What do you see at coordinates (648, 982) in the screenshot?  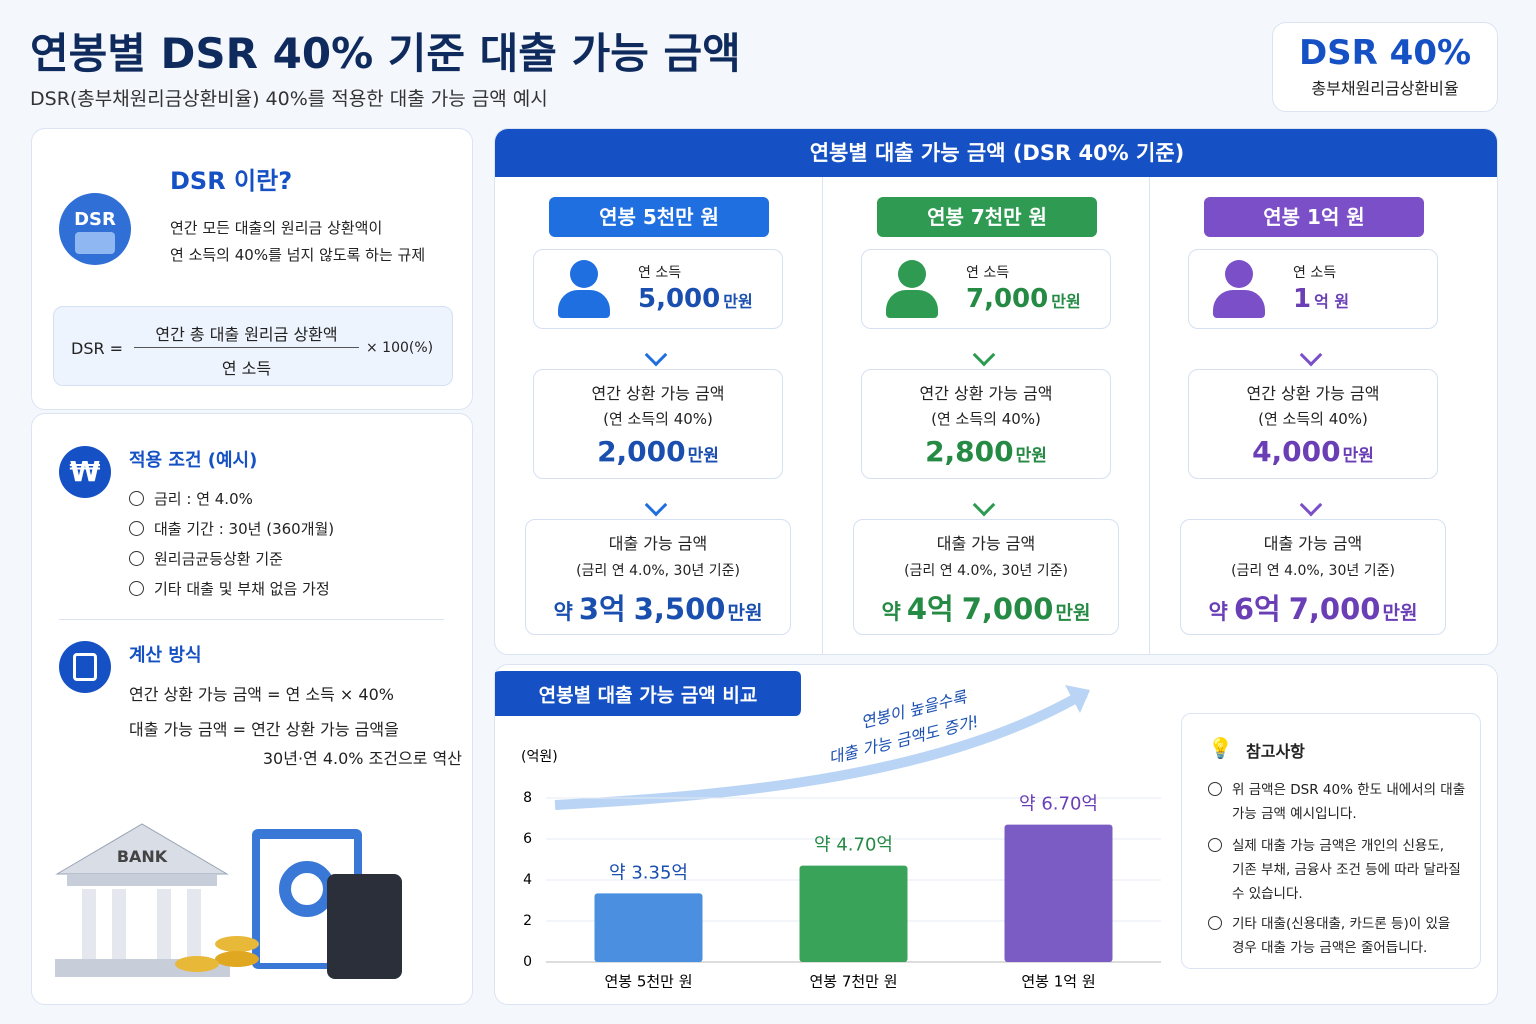 I see `x-tick-label: 연봉 5천만 원` at bounding box center [648, 982].